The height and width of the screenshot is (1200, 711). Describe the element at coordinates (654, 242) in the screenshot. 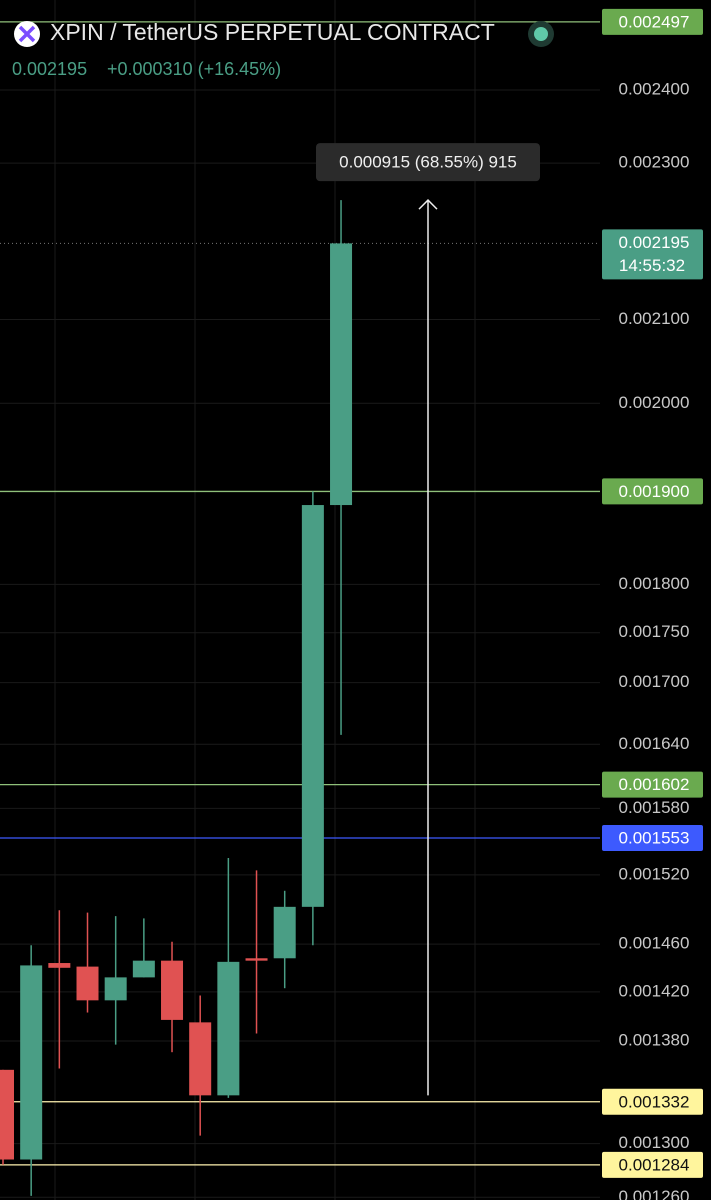

I see `last-price-label: 0.002195` at that location.